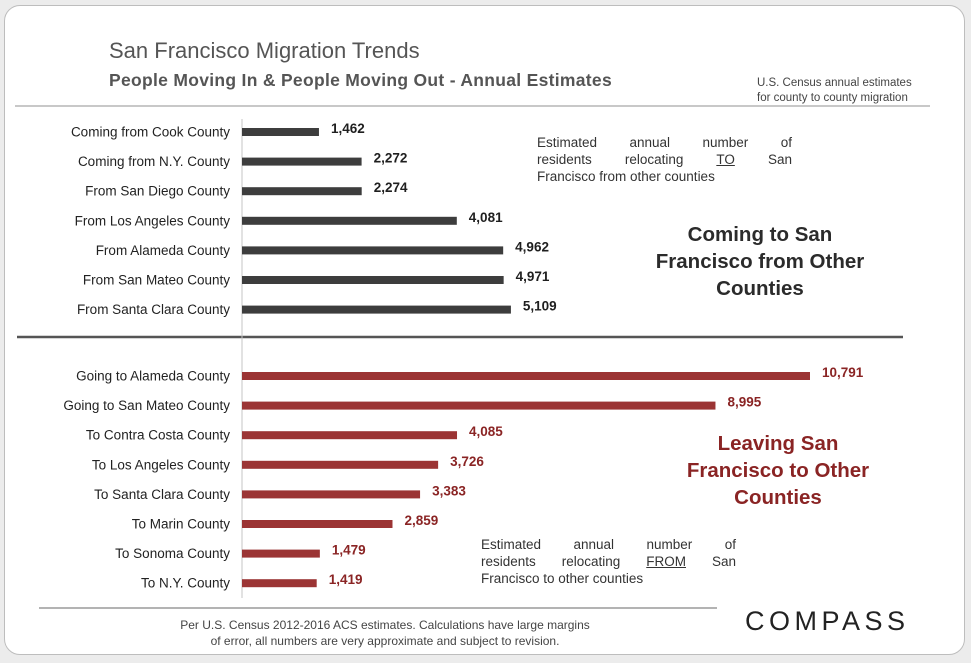 This screenshot has width=971, height=663. What do you see at coordinates (760, 288) in the screenshot?
I see `incoming-label-line3: Counties` at bounding box center [760, 288].